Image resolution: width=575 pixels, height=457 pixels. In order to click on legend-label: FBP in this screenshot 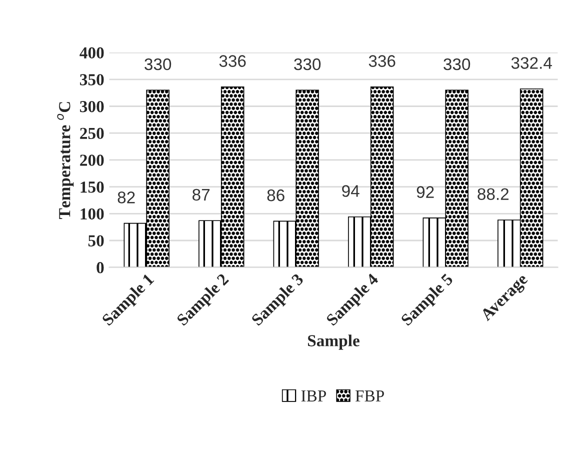, I will do `click(369, 396)`.